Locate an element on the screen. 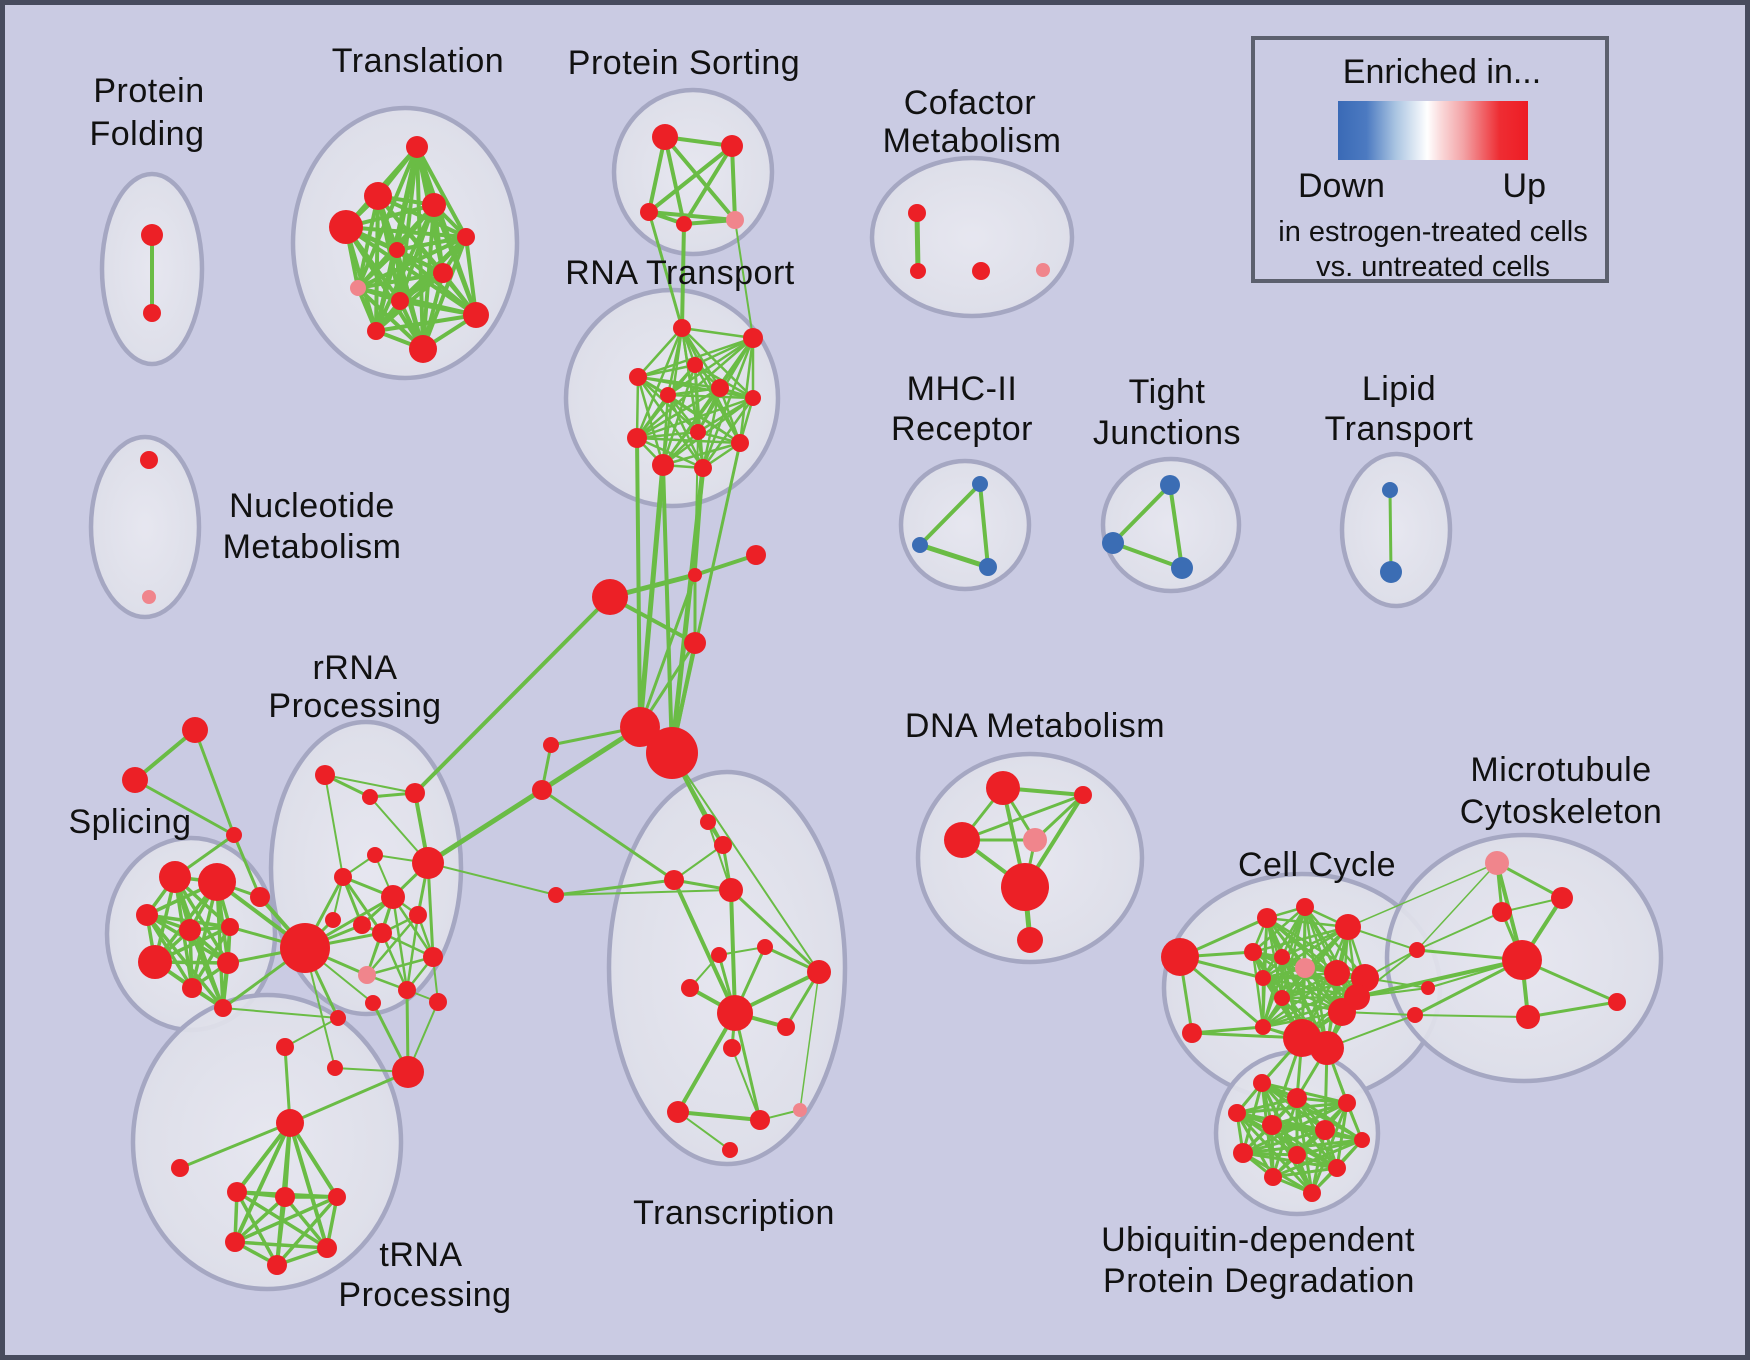 The height and width of the screenshot is (1360, 1750). network-node-mc1 is located at coordinates (1562, 898).